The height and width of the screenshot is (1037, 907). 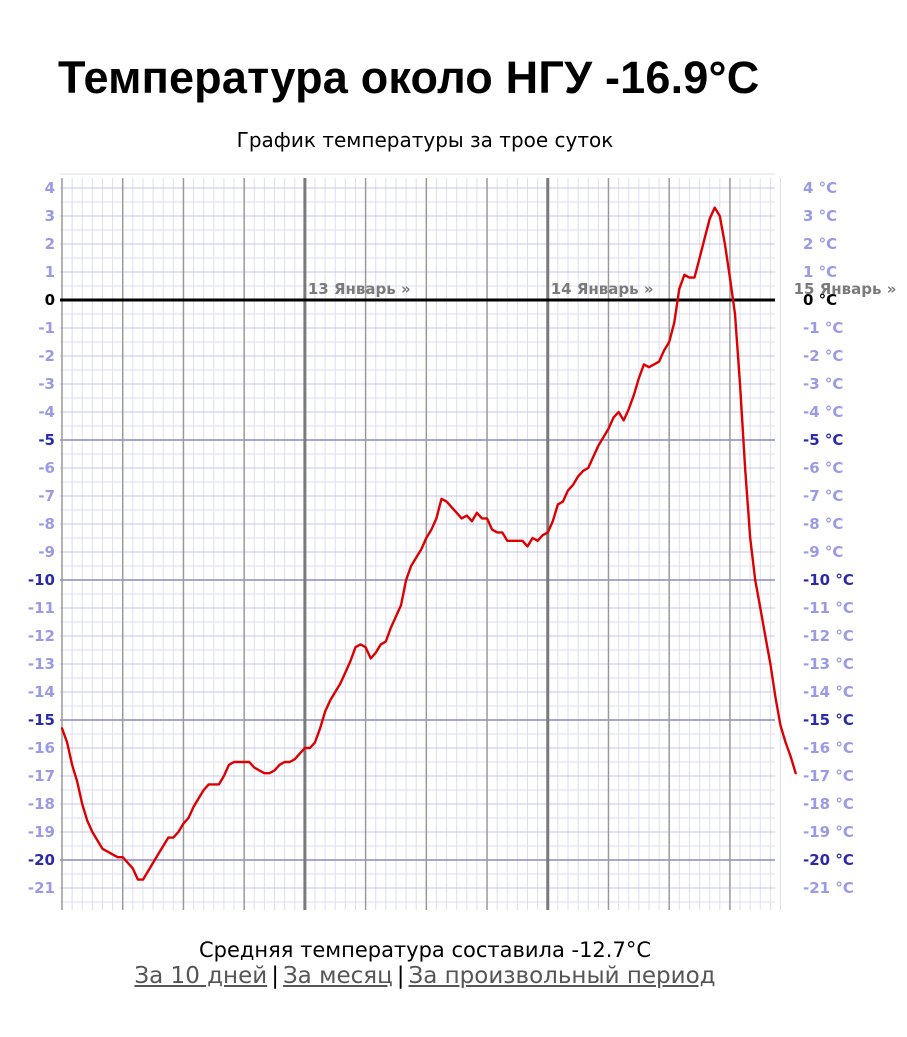 What do you see at coordinates (828, 636) in the screenshot?
I see `y-tick-label-right: -12 °C` at bounding box center [828, 636].